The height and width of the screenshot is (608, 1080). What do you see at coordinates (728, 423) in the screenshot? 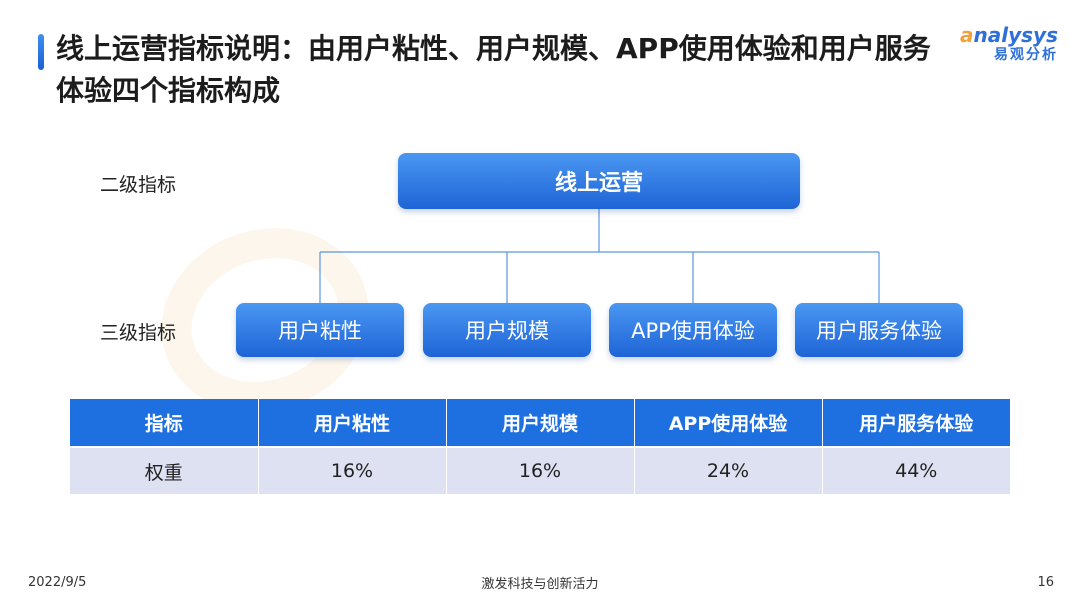
I see `header-cell: APP使用体验` at bounding box center [728, 423].